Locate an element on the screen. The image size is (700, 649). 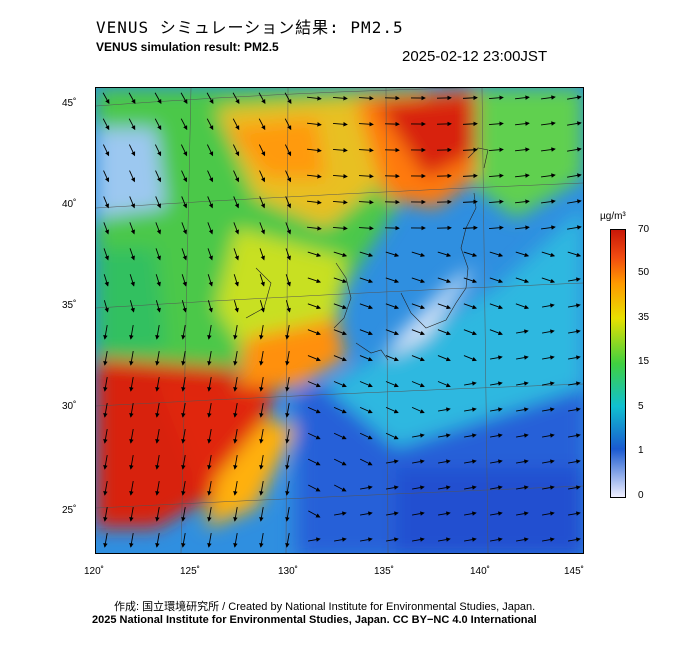
map-title-japanese: VENUS シミュレーション結果: PM2.5 is located at coordinates (250, 27).